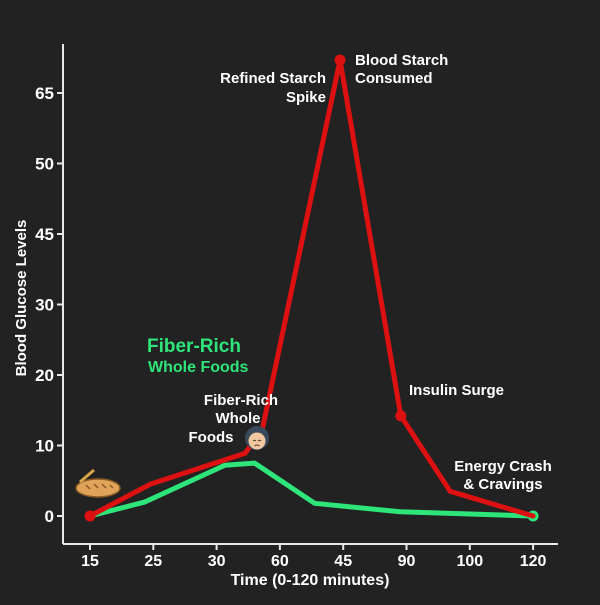  What do you see at coordinates (44, 375) in the screenshot?
I see `y-tick-label: 20` at bounding box center [44, 375].